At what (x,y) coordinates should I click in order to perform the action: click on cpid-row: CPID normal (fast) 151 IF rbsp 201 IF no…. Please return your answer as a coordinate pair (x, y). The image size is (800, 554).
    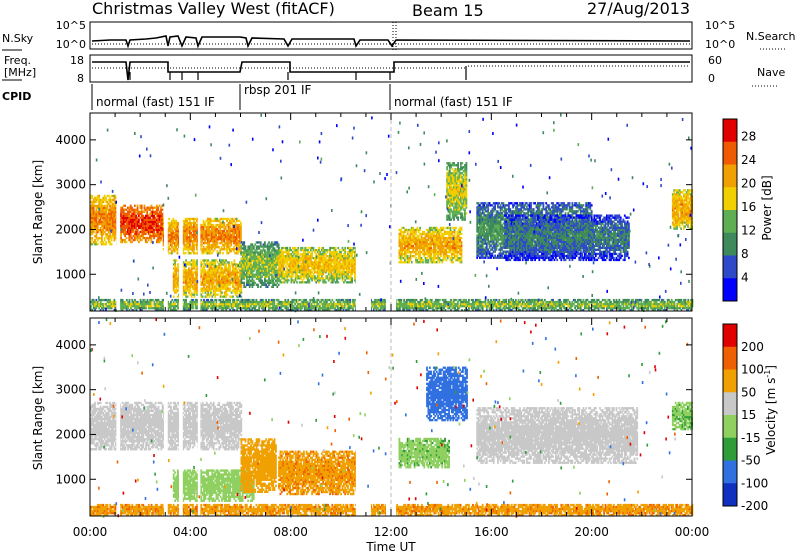
    Looking at the image, I should click on (257, 96).